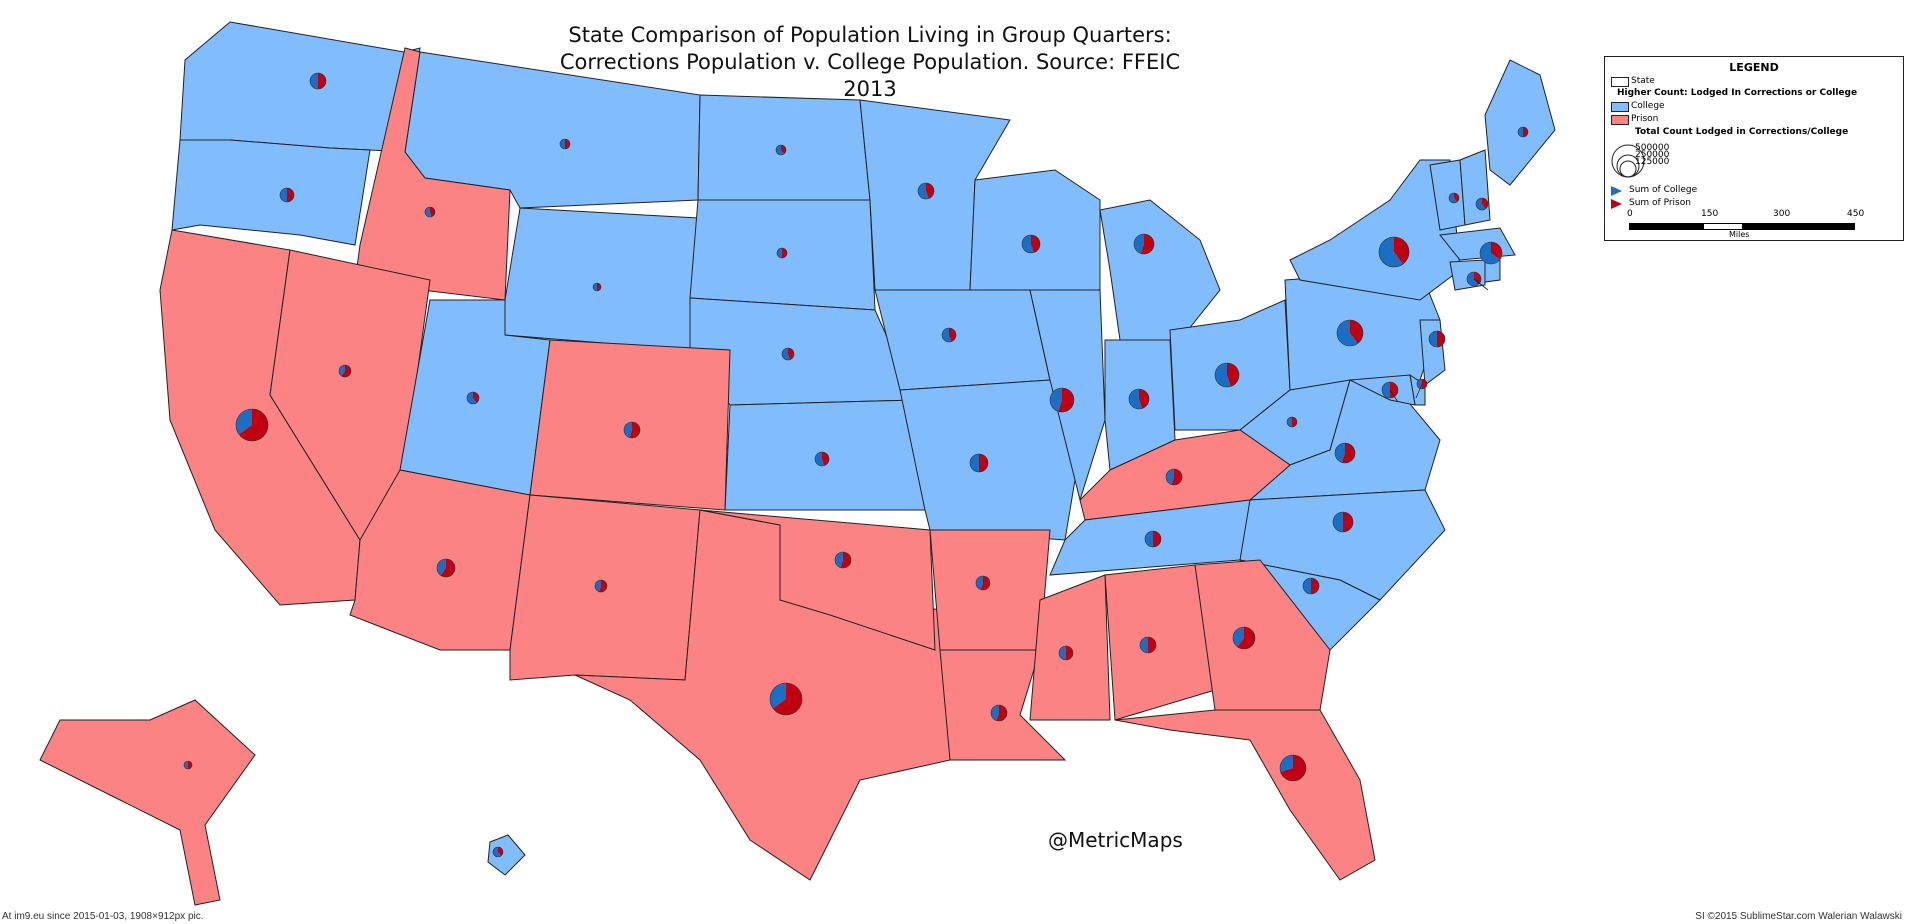 The image size is (1908, 924). What do you see at coordinates (441, 567) in the screenshot?
I see `pie-az-college-slice` at bounding box center [441, 567].